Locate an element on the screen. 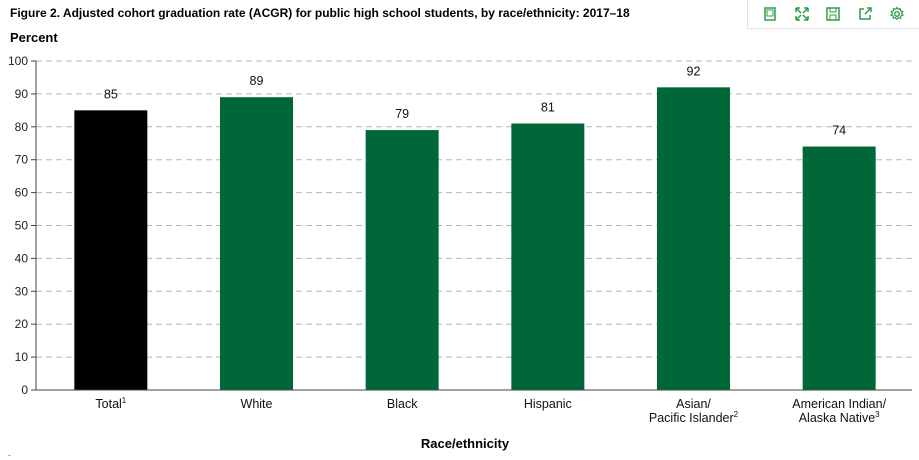  save-icon is located at coordinates (833, 14).